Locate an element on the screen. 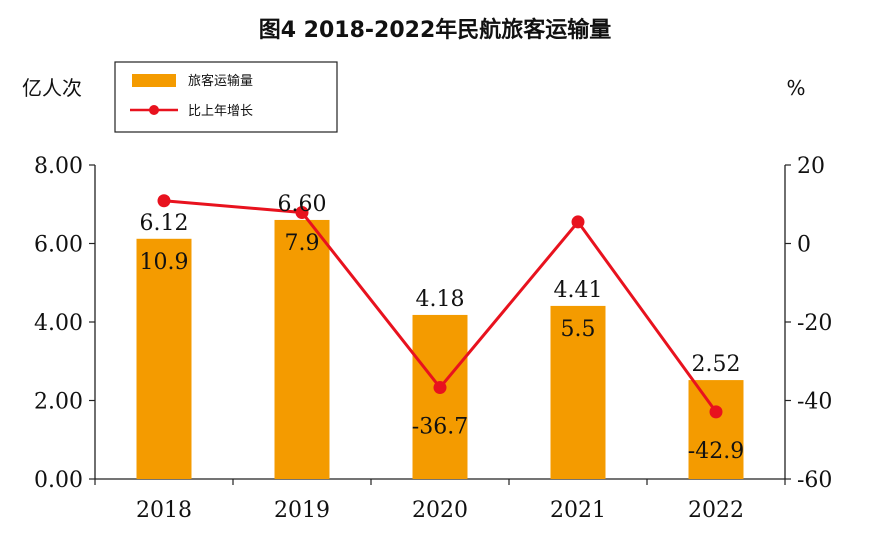 Image resolution: width=870 pixels, height=538 pixels. chart-title: 图4 2018-2022年民航旅客运输量 is located at coordinates (435, 30).